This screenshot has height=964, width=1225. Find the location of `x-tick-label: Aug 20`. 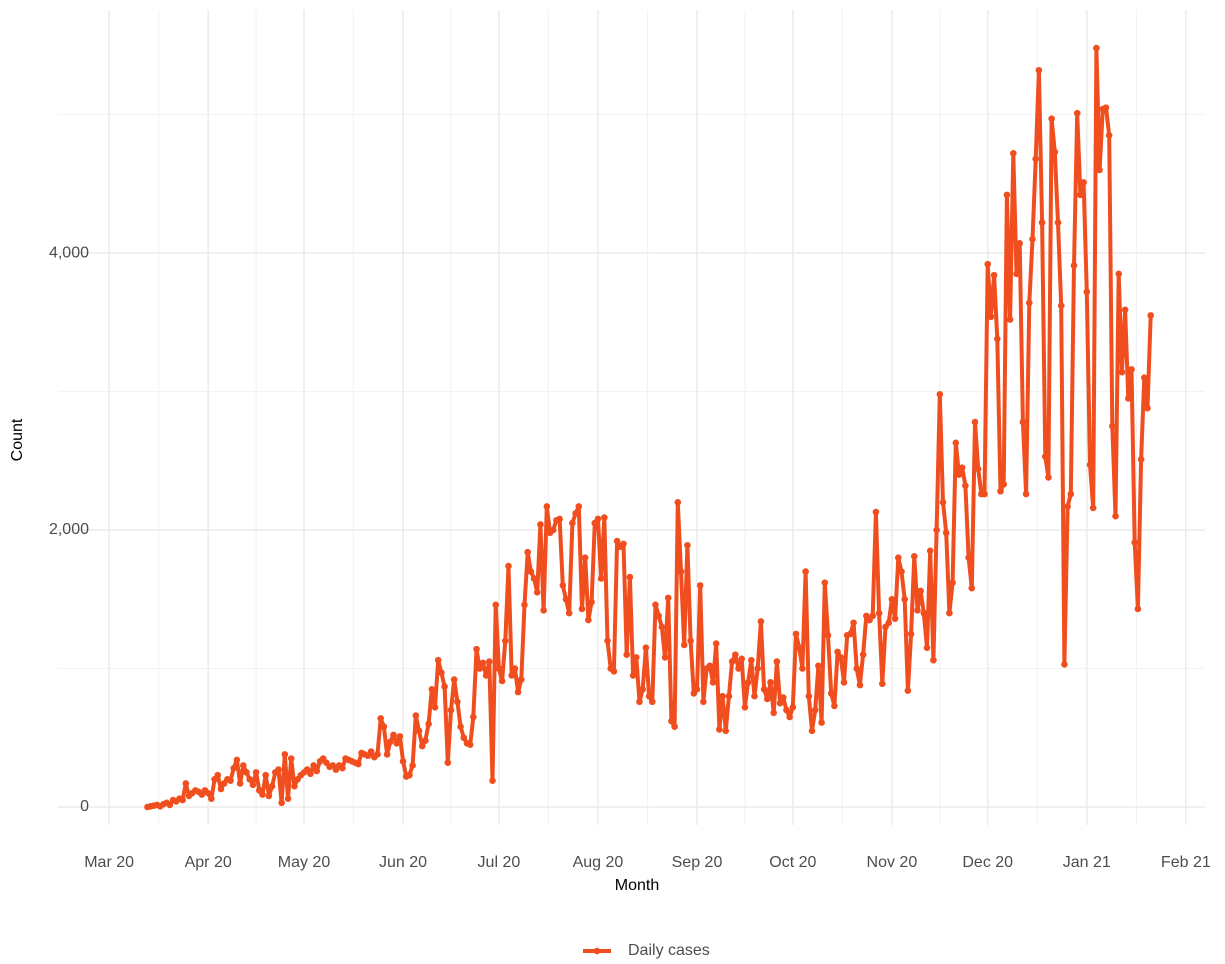

x-tick-label: Aug 20 is located at coordinates (598, 862).